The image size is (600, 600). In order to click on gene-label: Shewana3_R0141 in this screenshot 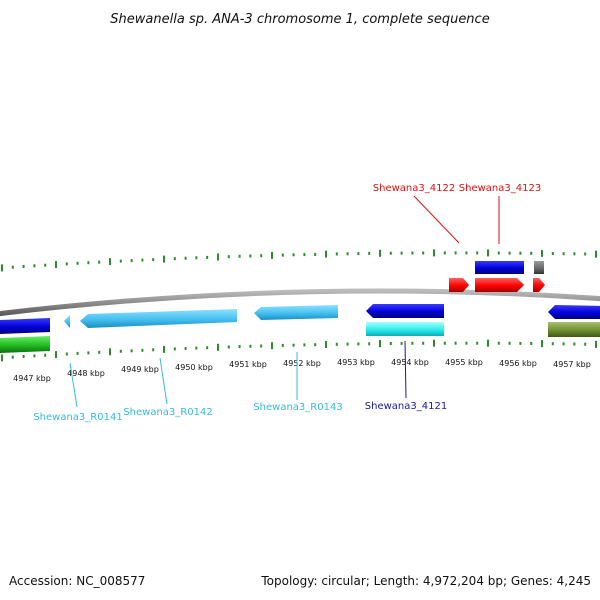, I will do `click(77, 417)`.